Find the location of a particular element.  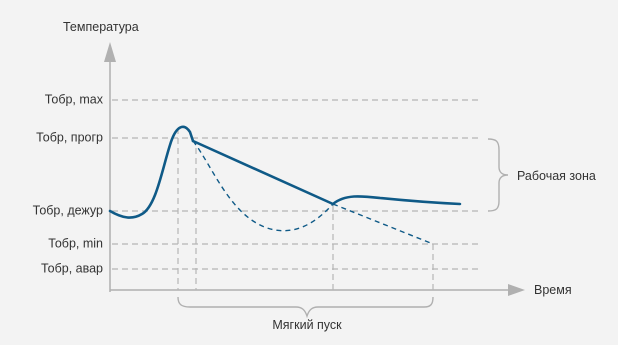

level-label-dezhur: Тобр, дежур is located at coordinates (68, 210).